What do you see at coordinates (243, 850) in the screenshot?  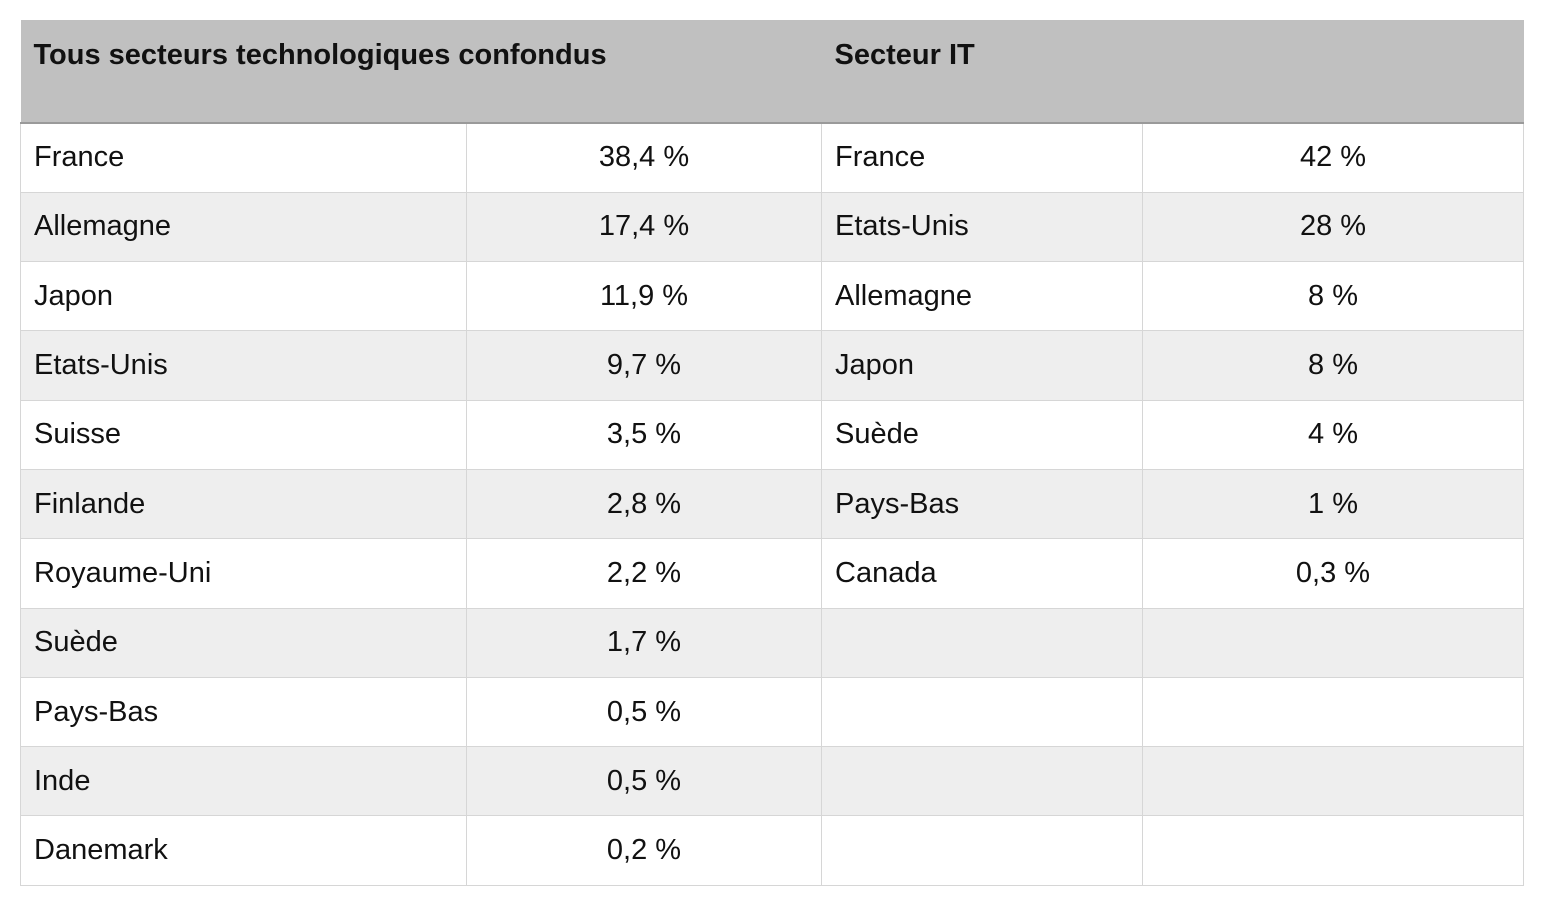 I see `country-all-sectors-cell: Danemark` at bounding box center [243, 850].